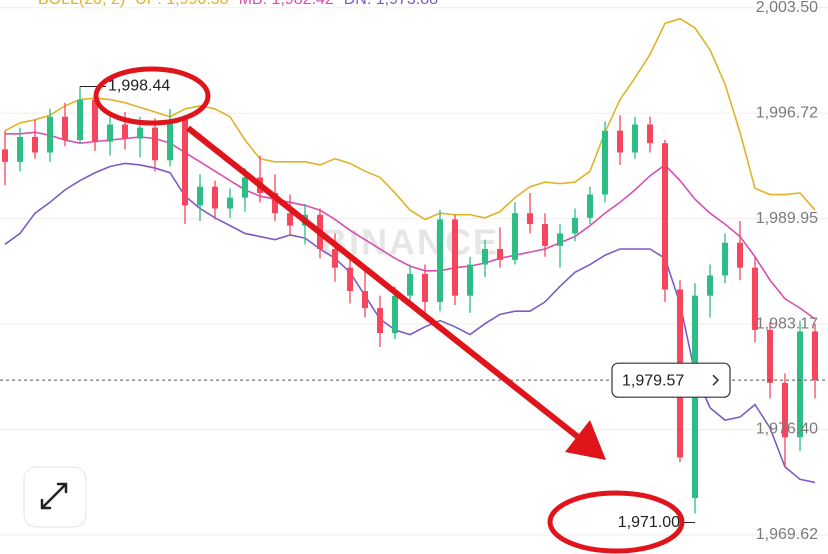  What do you see at coordinates (787, 218) in the screenshot?
I see `y-tick-label: 1,989.95` at bounding box center [787, 218].